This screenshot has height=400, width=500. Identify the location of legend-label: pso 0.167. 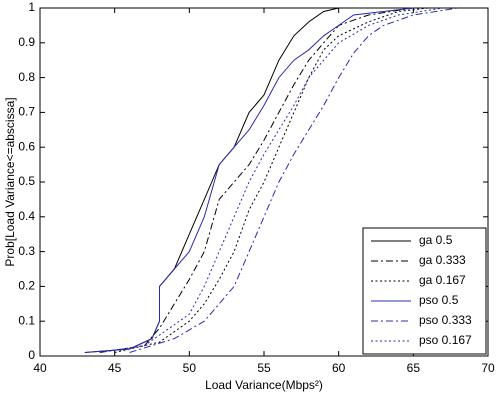
(445, 340).